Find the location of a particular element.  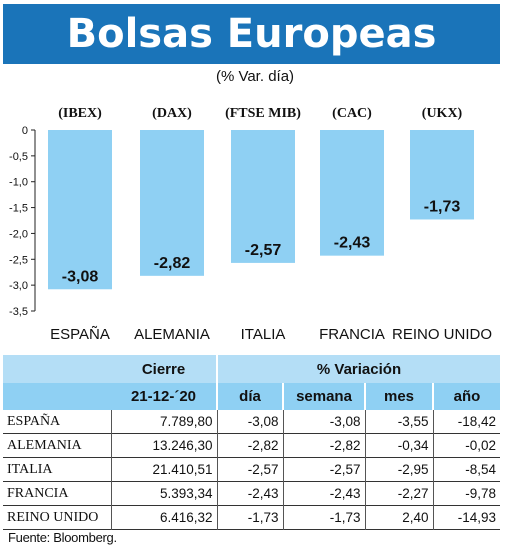

row-value: -0,02 is located at coordinates (481, 445).